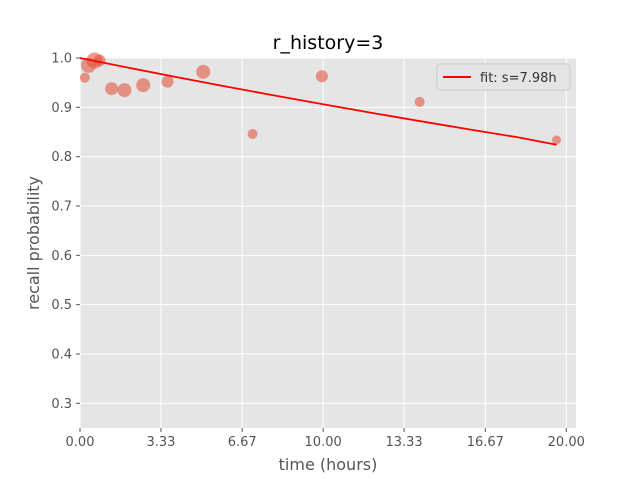 The height and width of the screenshot is (484, 640). I want to click on fit-line-series, so click(318, 101).